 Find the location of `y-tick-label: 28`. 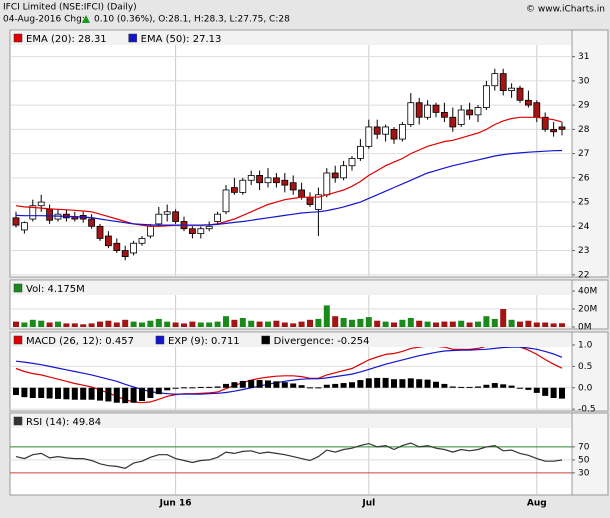

y-tick-label: 28 is located at coordinates (584, 130).